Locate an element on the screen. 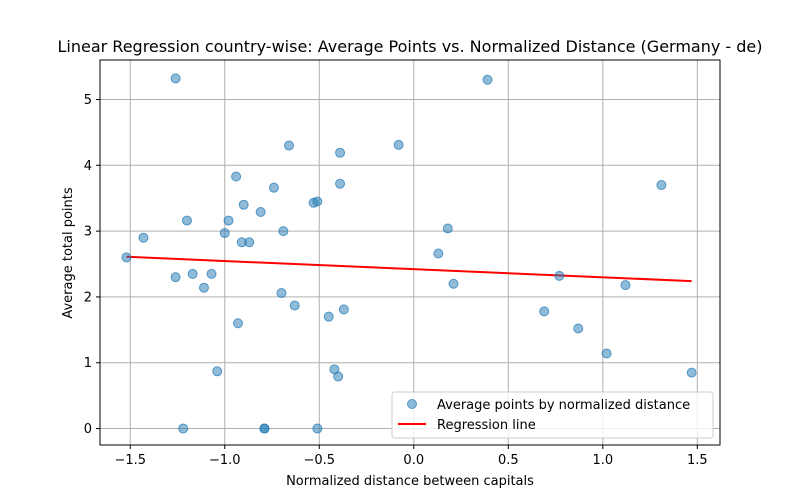  y-tick-label: 1 is located at coordinates (88, 363).